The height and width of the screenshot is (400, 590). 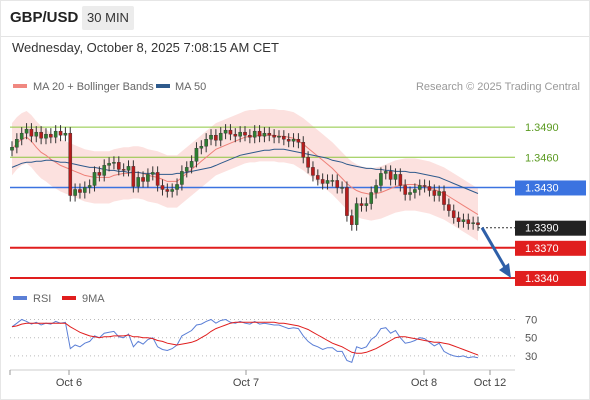 What do you see at coordinates (550, 188) in the screenshot?
I see `level-label-box-pivot` at bounding box center [550, 188].